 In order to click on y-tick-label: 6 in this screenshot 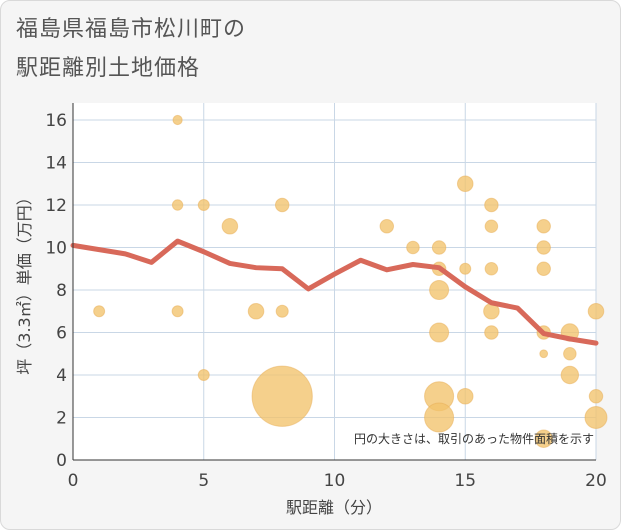, I will do `click(61, 334)`.